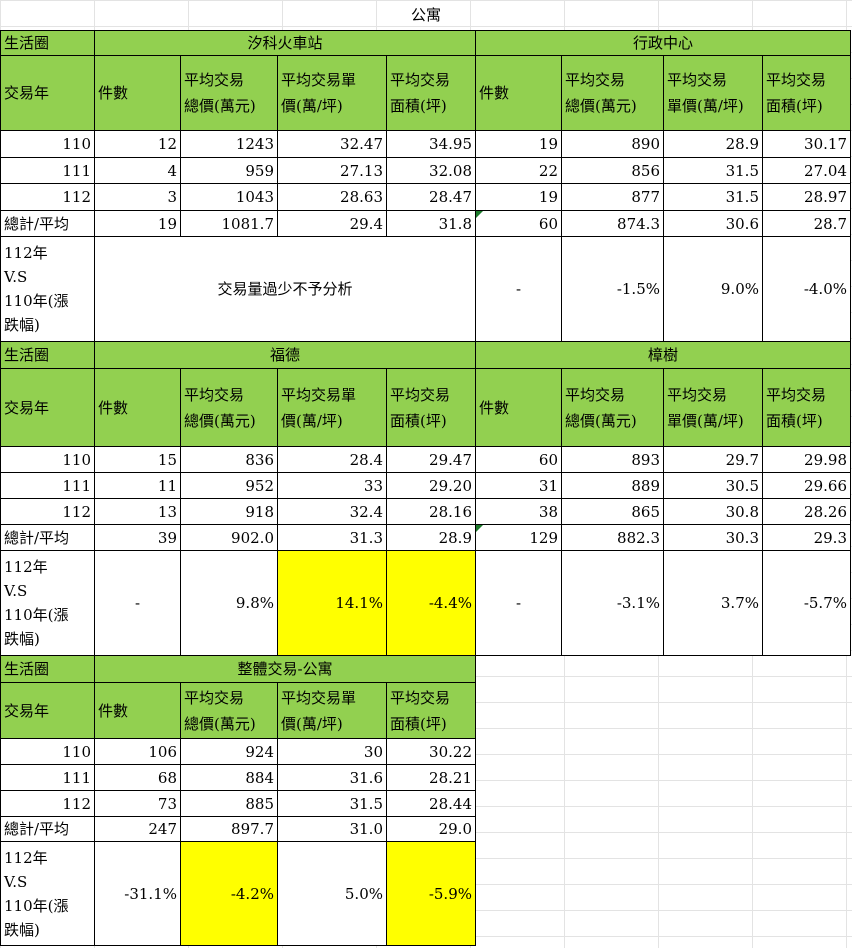 The image size is (852, 948). Describe the element at coordinates (431, 459) in the screenshot. I see `data-cell: 29.47` at that location.